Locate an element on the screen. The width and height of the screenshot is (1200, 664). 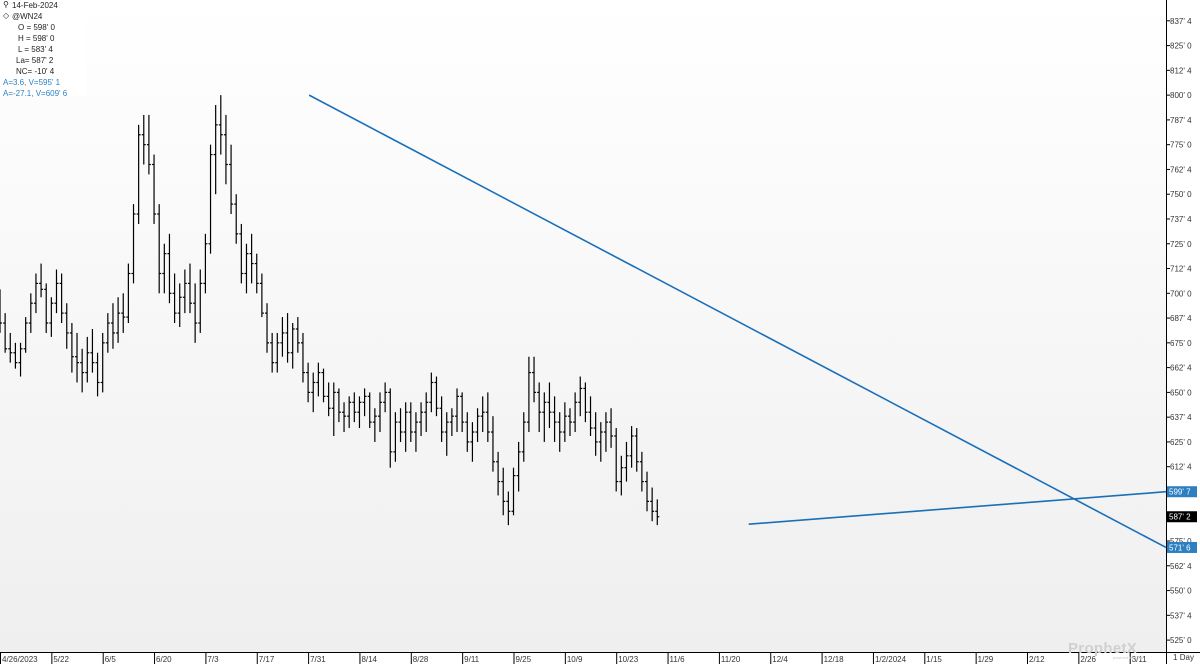
date-tick-label: 6/5 is located at coordinates (111, 659).